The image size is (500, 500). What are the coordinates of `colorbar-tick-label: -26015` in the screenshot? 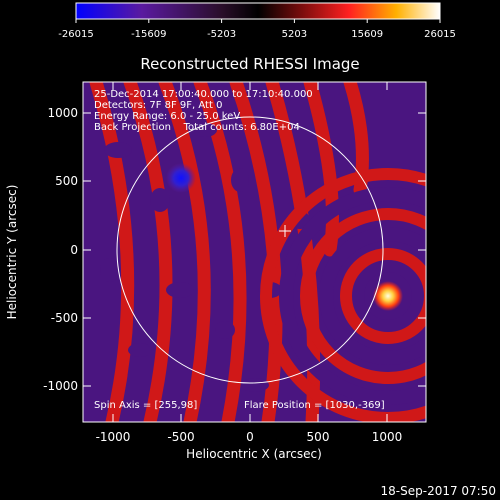 It's located at (75, 34).